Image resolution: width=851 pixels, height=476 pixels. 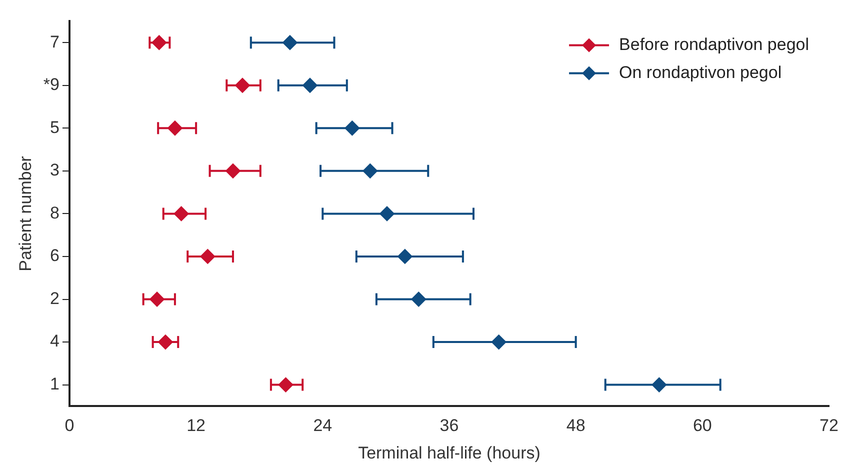 I want to click on legend-label: Before rondaptivon pegol, so click(x=714, y=44).